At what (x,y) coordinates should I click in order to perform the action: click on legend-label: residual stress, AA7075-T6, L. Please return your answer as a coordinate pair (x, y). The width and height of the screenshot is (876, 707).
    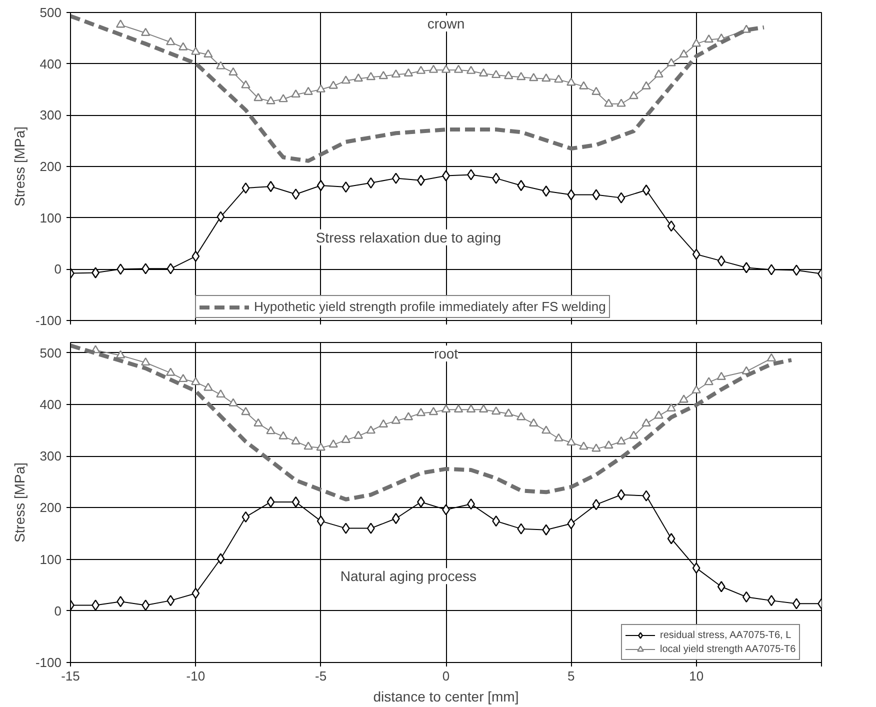
    Looking at the image, I should click on (726, 635).